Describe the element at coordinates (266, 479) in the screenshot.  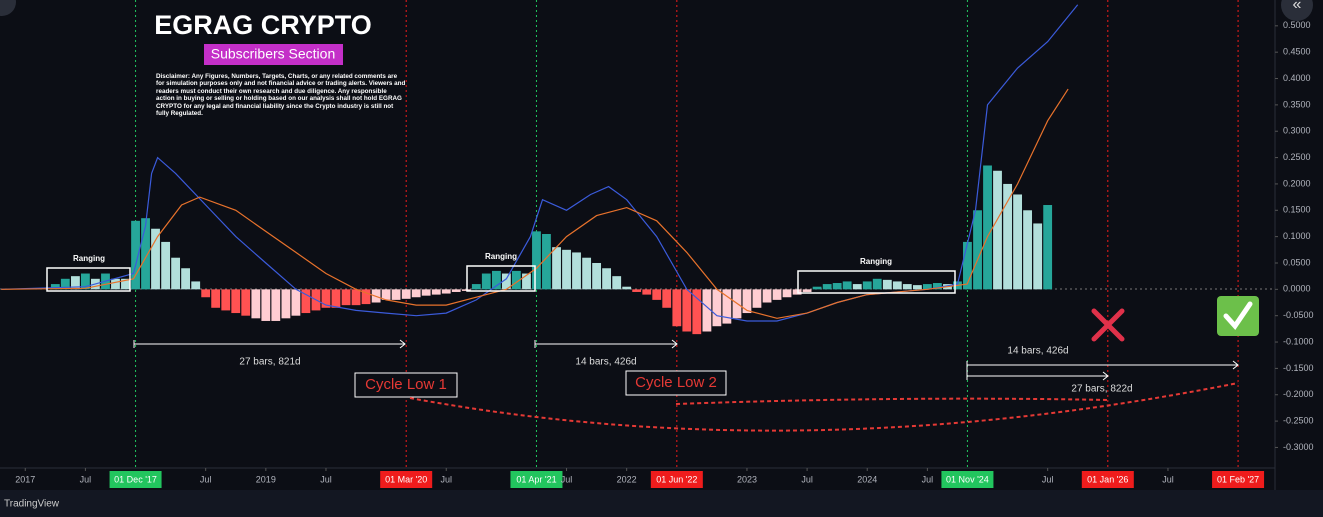
I see `x-tick-label: 2019` at that location.